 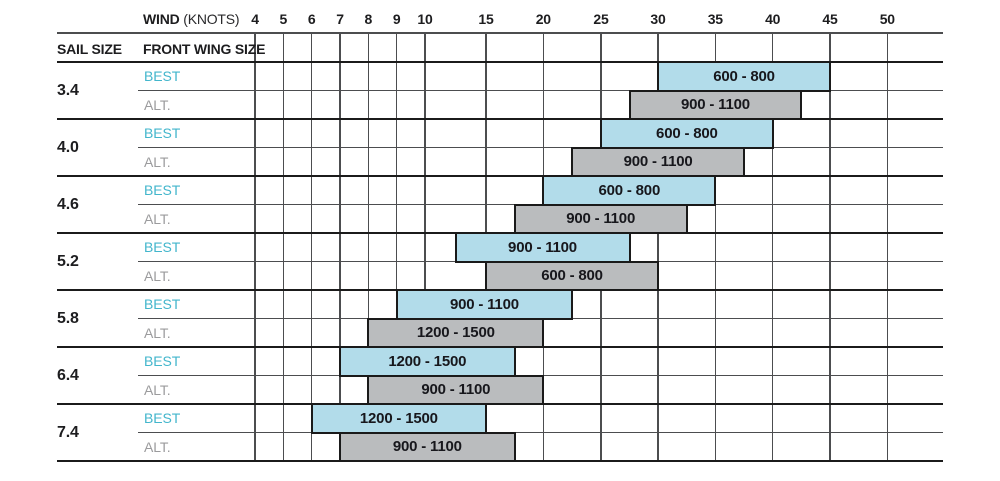 What do you see at coordinates (773, 19) in the screenshot?
I see `wind-tick-label-40: 40` at bounding box center [773, 19].